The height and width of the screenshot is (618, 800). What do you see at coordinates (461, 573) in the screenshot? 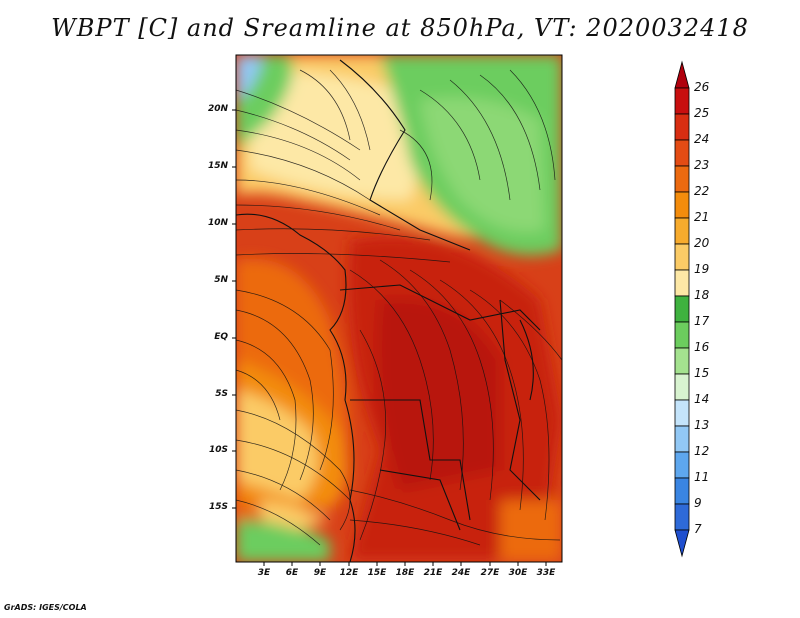
I see `lon-label: 24E` at bounding box center [461, 573].